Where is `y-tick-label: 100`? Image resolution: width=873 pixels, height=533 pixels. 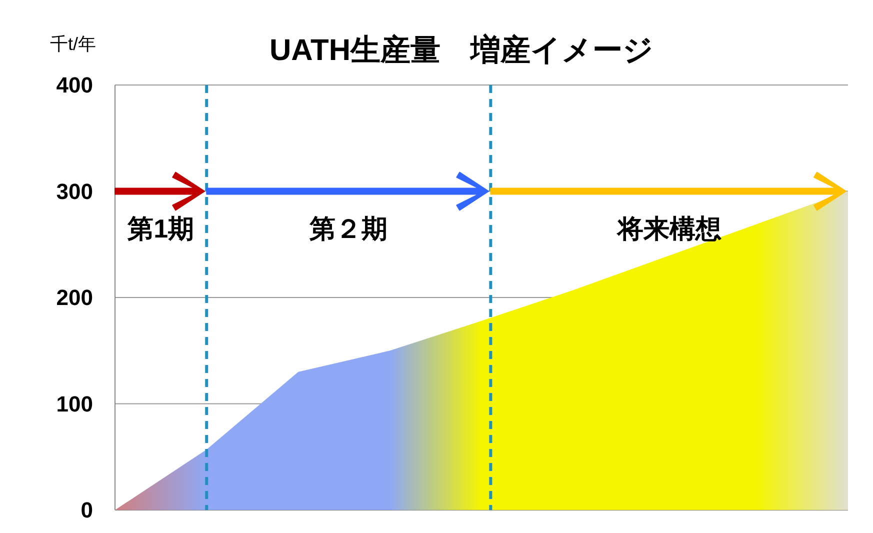
y-tick-label: 100 is located at coordinates (74, 403).